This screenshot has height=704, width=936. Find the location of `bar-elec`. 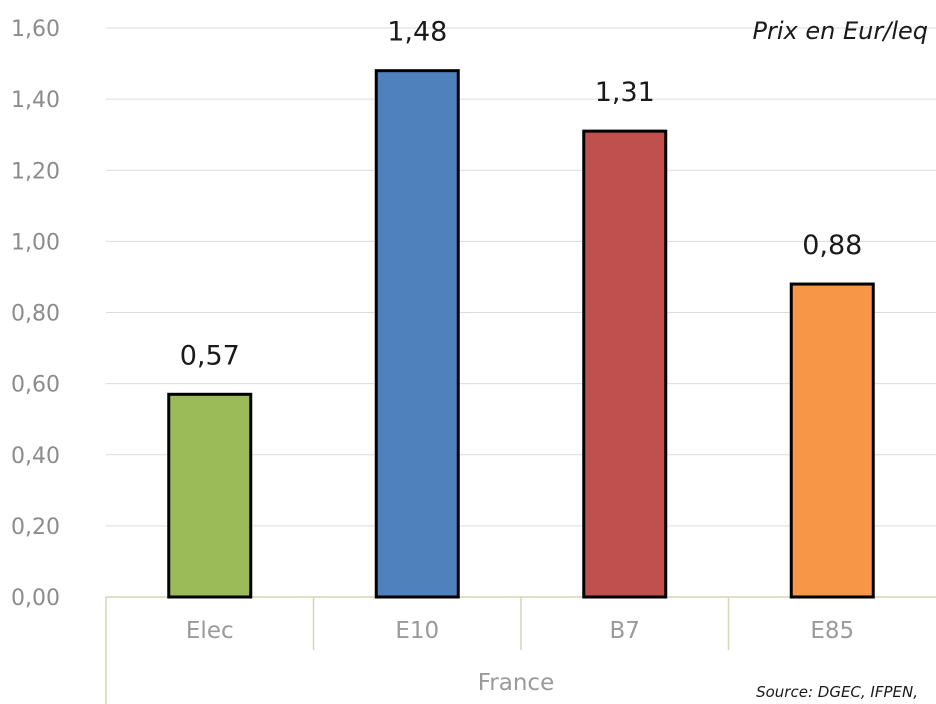

bar-elec is located at coordinates (210, 495).